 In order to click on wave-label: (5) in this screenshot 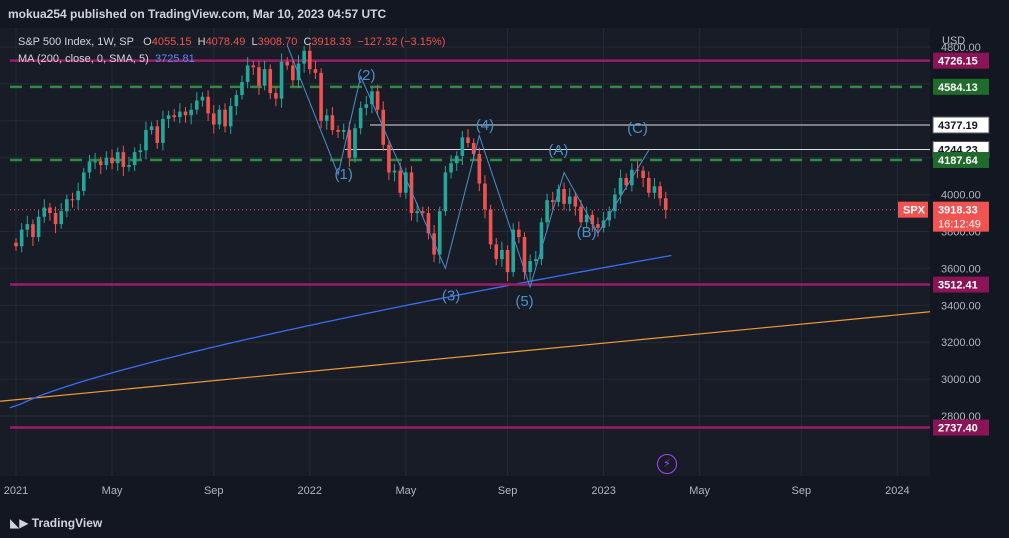, I will do `click(524, 301)`.